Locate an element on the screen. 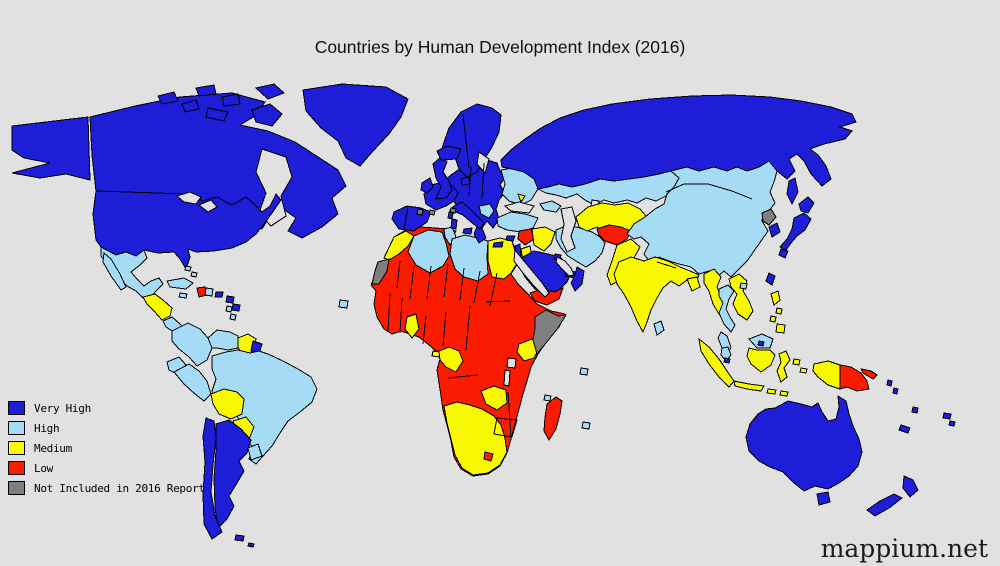  region-north-korea is located at coordinates (769, 217).